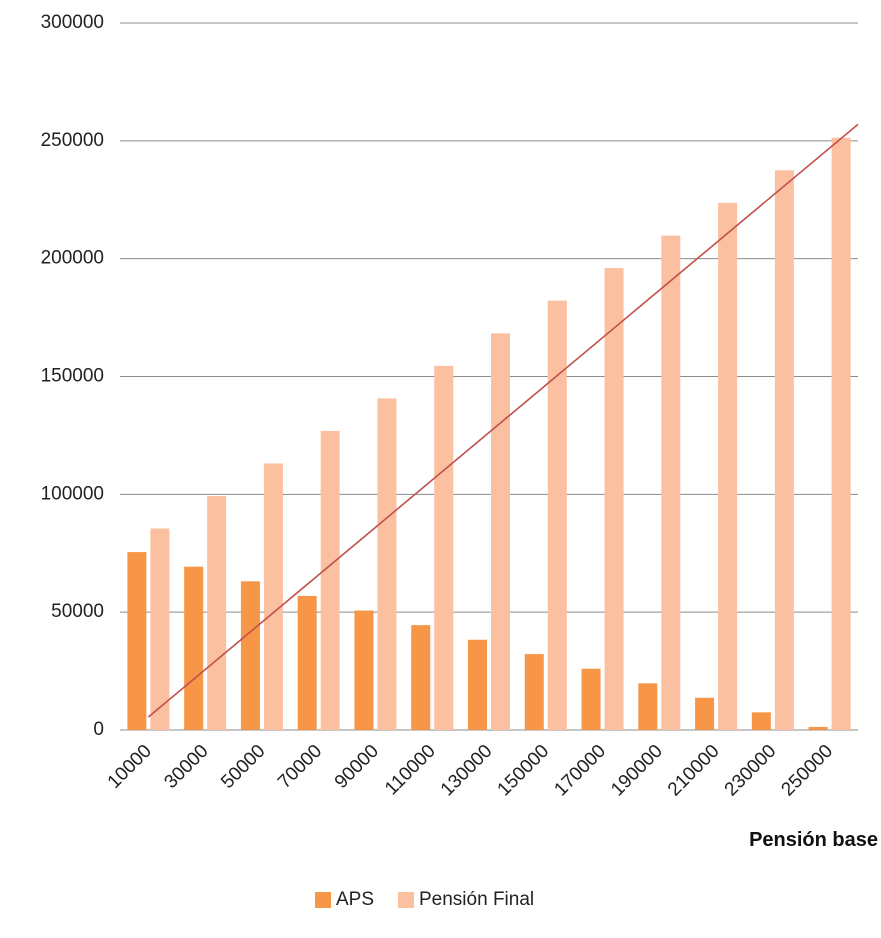 This screenshot has height=938, width=881. I want to click on x-tick-label: 70000, so click(300, 767).